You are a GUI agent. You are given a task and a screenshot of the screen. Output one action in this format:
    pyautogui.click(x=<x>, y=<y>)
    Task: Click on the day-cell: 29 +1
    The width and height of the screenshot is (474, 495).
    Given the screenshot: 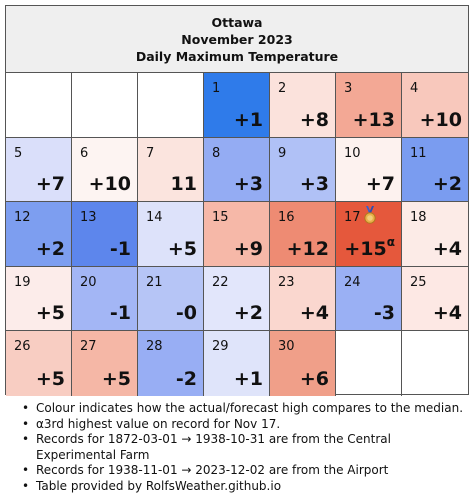 What is the action you would take?
    pyautogui.click(x=237, y=363)
    